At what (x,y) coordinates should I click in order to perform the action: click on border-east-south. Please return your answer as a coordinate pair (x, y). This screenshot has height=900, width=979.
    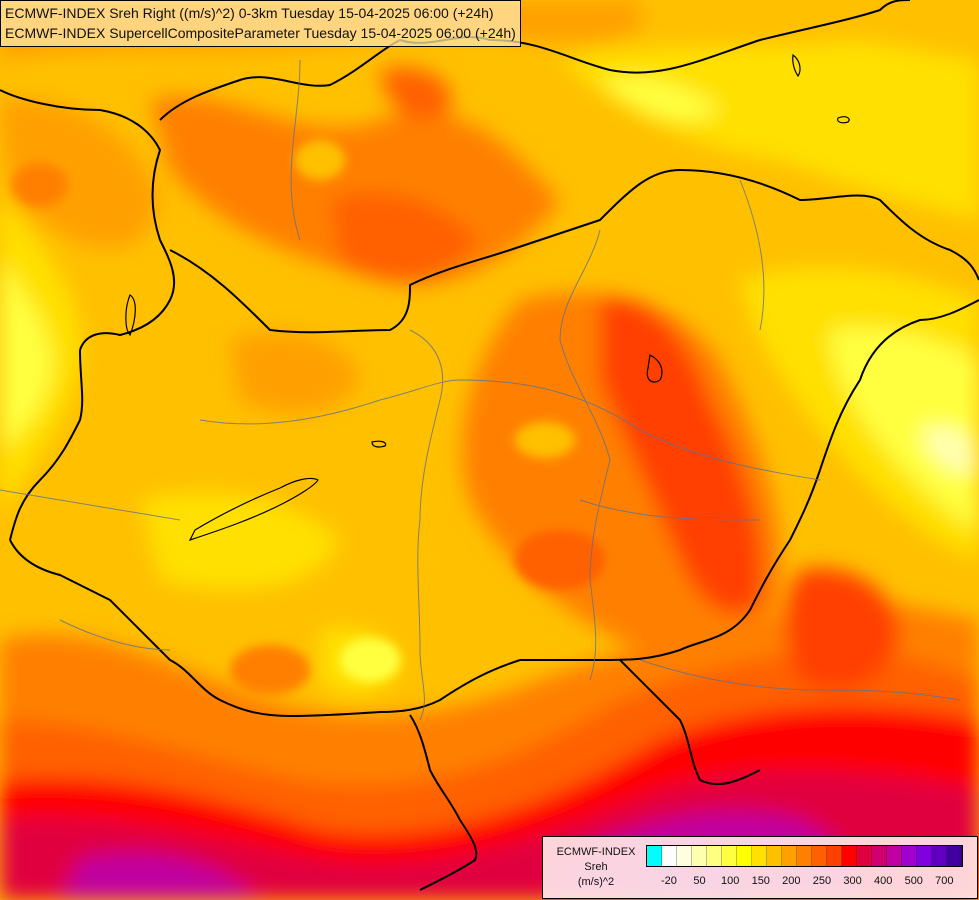
    Looking at the image, I should click on (690, 722).